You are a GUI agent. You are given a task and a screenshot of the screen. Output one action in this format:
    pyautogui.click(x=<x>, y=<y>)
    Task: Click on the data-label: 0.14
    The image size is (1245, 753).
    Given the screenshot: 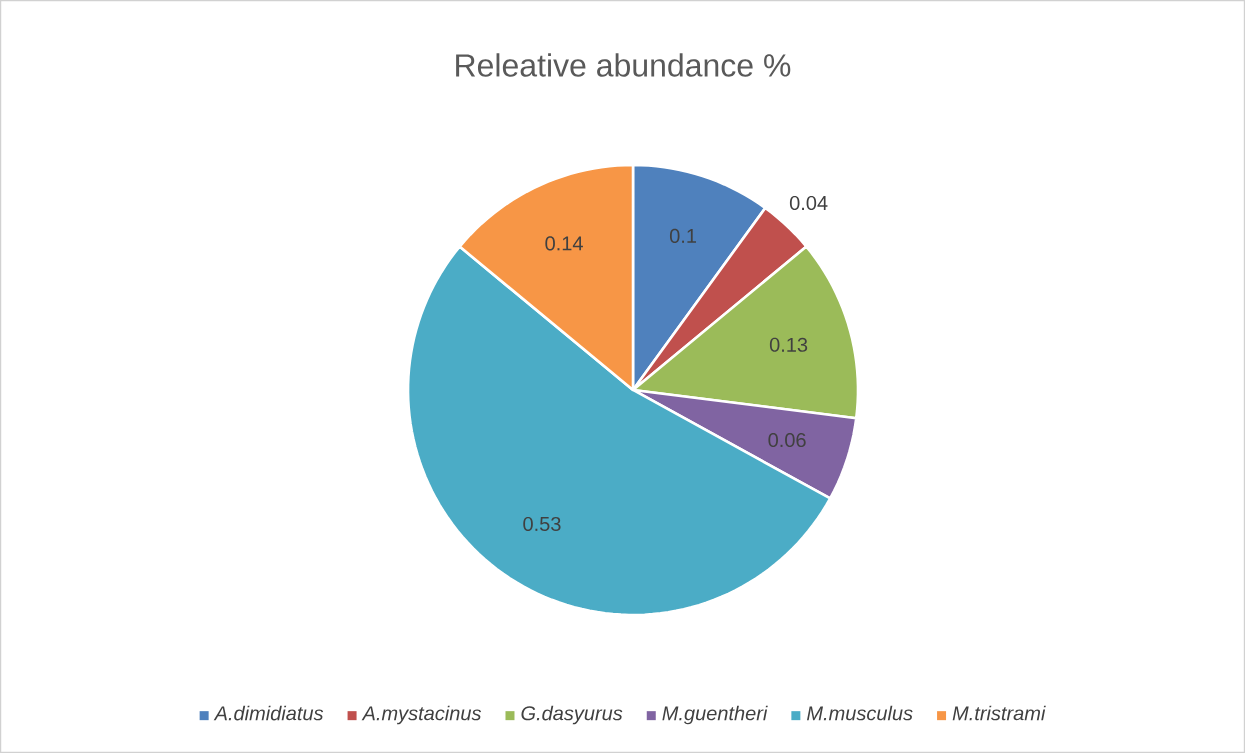 What is the action you would take?
    pyautogui.click(x=564, y=243)
    